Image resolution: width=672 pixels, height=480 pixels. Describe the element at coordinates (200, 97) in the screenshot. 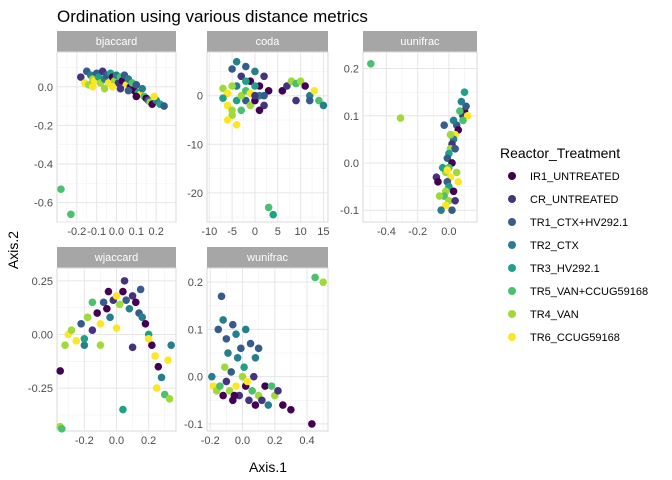

I see `y-tick-label: 0` at that location.